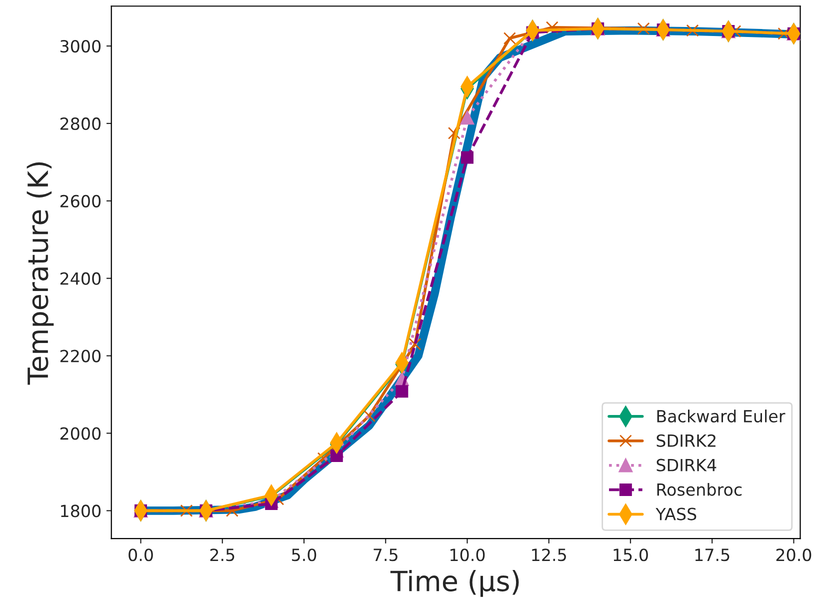 The image size is (825, 612). What do you see at coordinates (304, 555) in the screenshot?
I see `x-tick-label: 5.0` at bounding box center [304, 555].